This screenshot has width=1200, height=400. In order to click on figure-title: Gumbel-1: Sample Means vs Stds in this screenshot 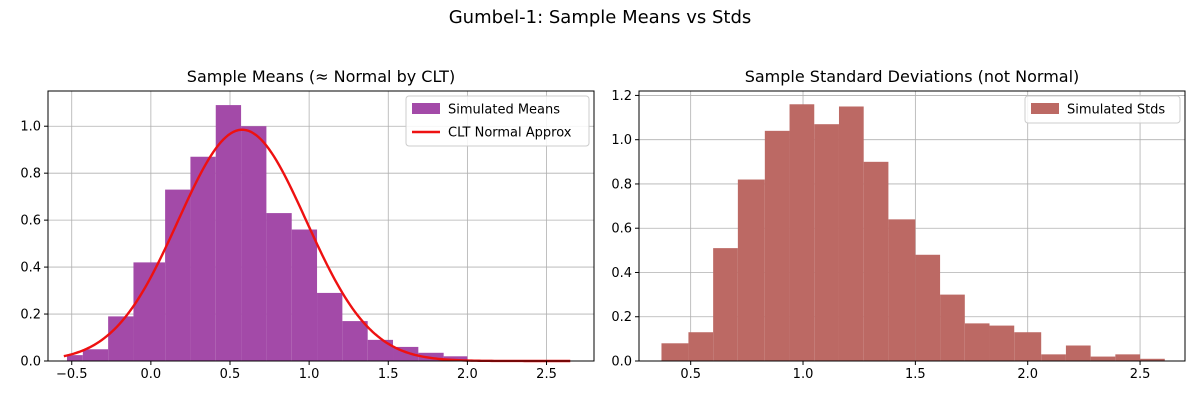, I will do `click(600, 17)`.